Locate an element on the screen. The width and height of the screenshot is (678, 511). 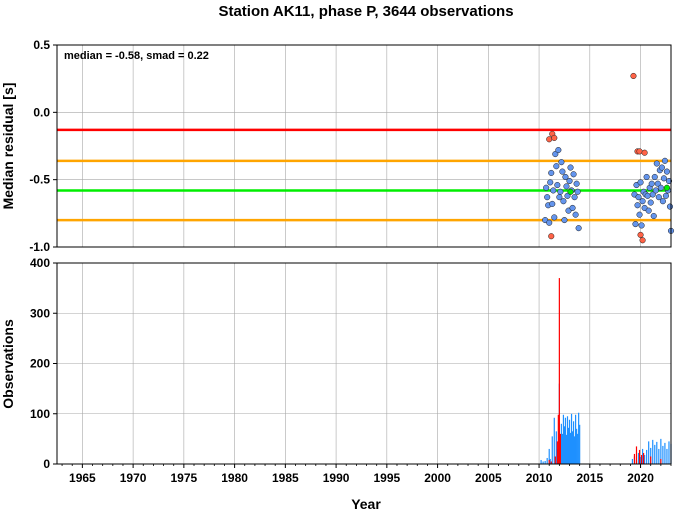
x-tick-label: 2015 is located at coordinates (589, 478).